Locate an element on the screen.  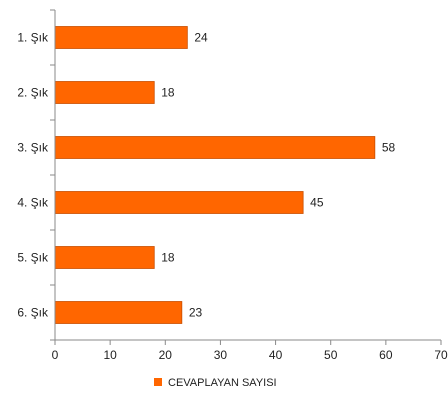
x-tick-label-7: 70 is located at coordinates (441, 355).